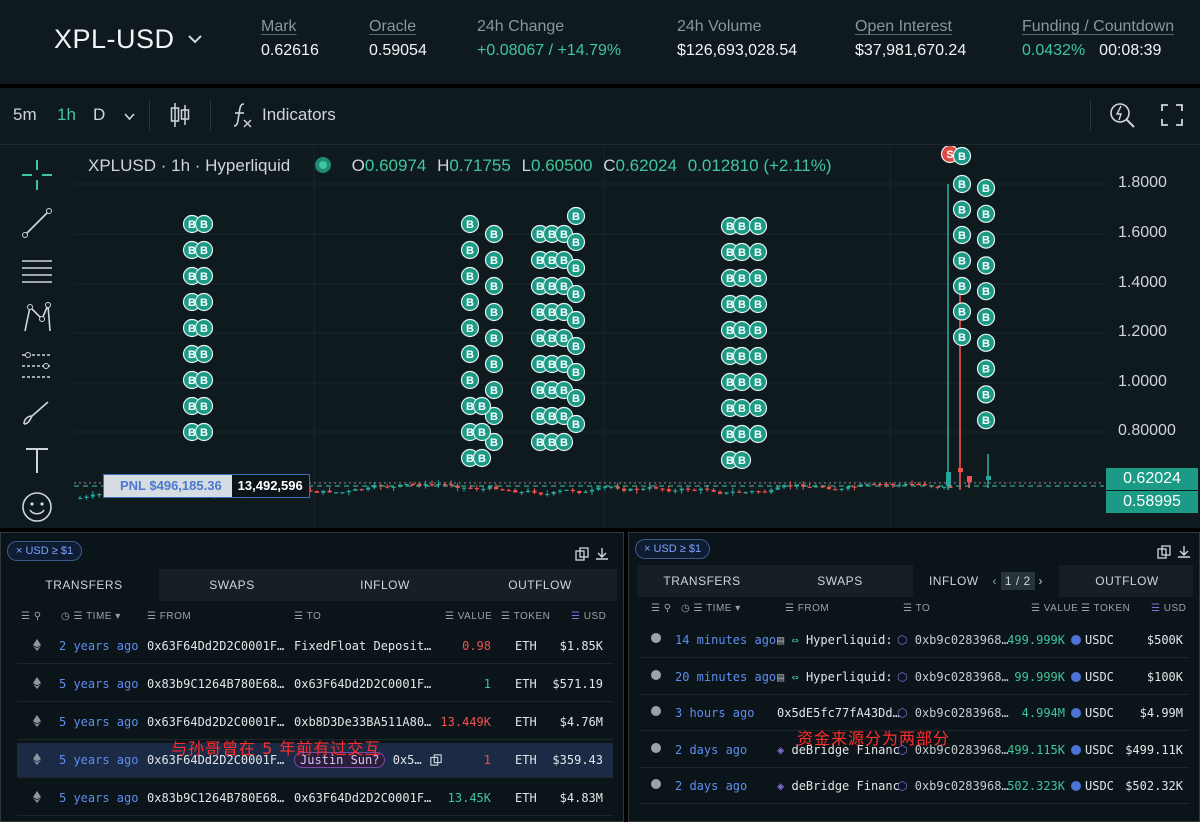  I want to click on function-icon, so click(242, 115).